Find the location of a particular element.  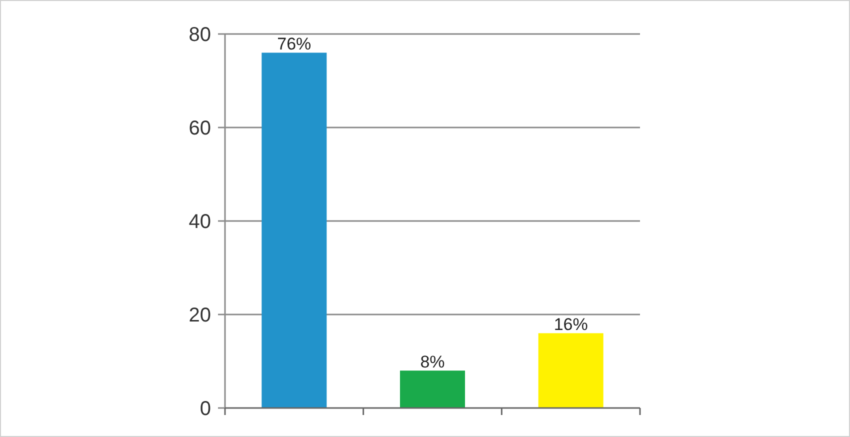

y-tick-label: 40 is located at coordinates (199, 222).